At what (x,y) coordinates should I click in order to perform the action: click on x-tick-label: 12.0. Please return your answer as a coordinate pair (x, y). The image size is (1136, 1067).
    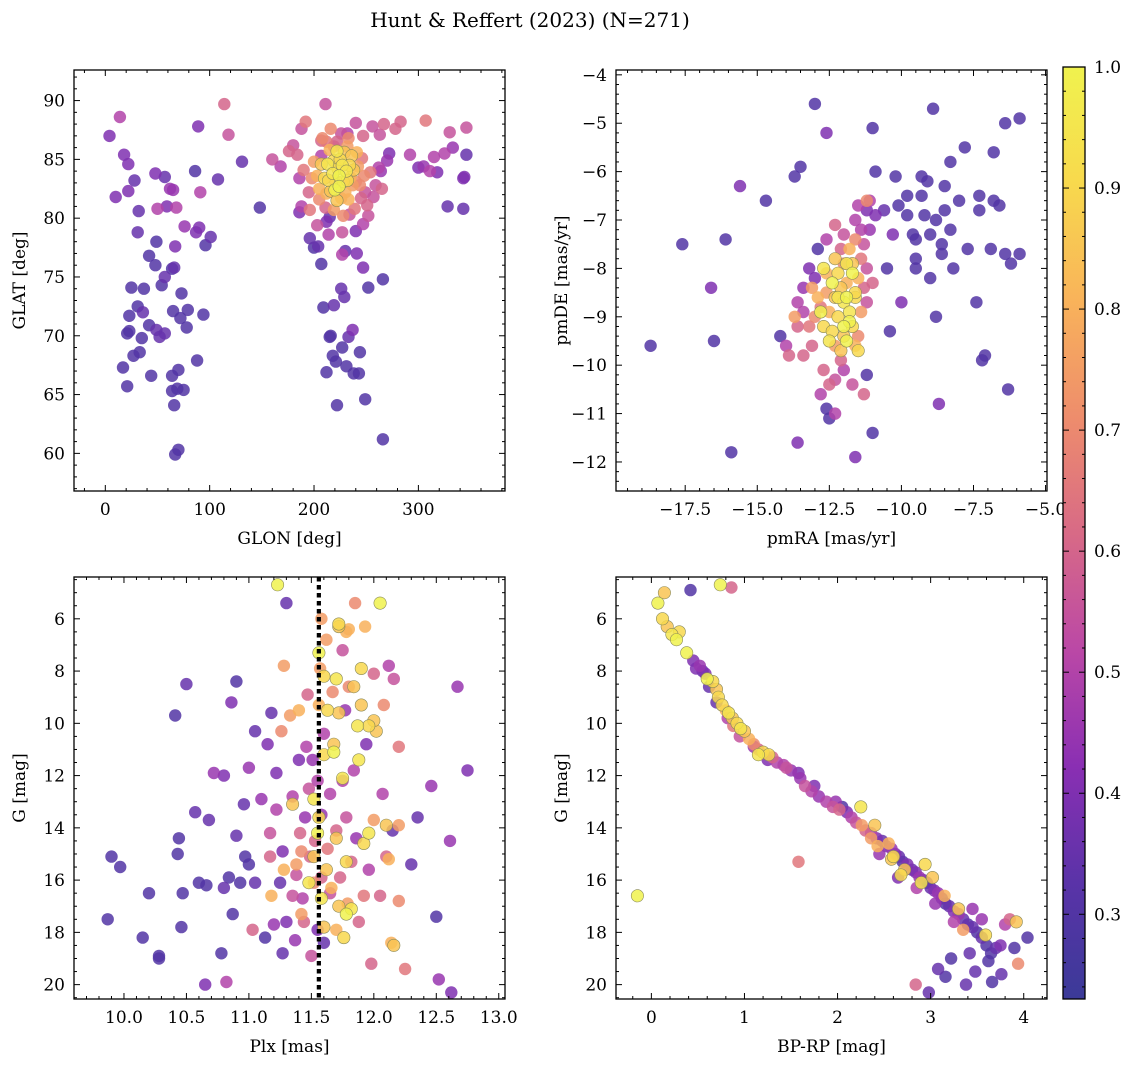
    Looking at the image, I should click on (374, 1018).